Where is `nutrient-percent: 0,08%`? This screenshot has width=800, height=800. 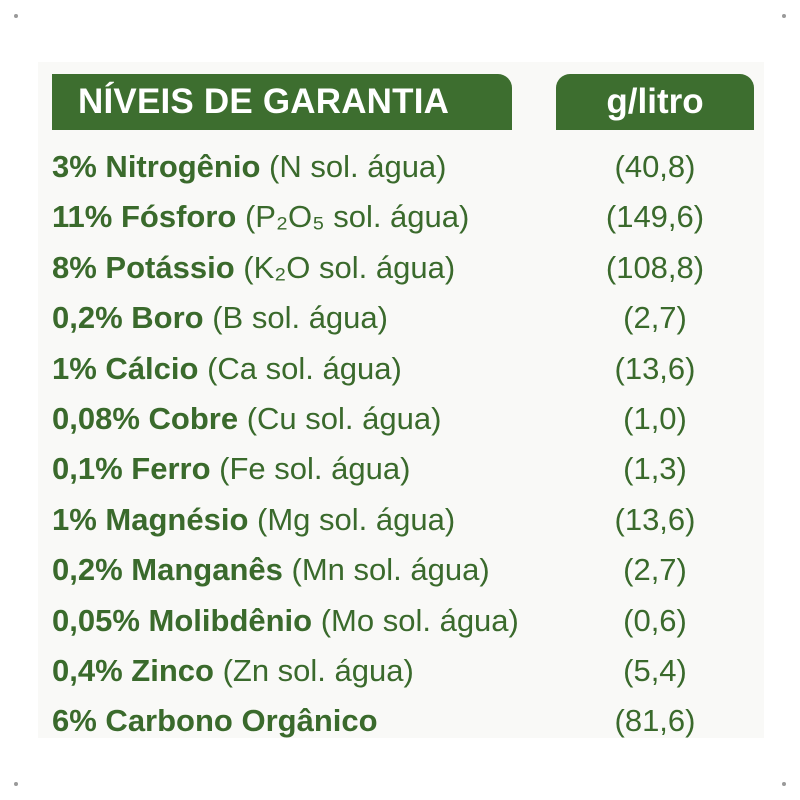 nutrient-percent: 0,08% is located at coordinates (96, 418).